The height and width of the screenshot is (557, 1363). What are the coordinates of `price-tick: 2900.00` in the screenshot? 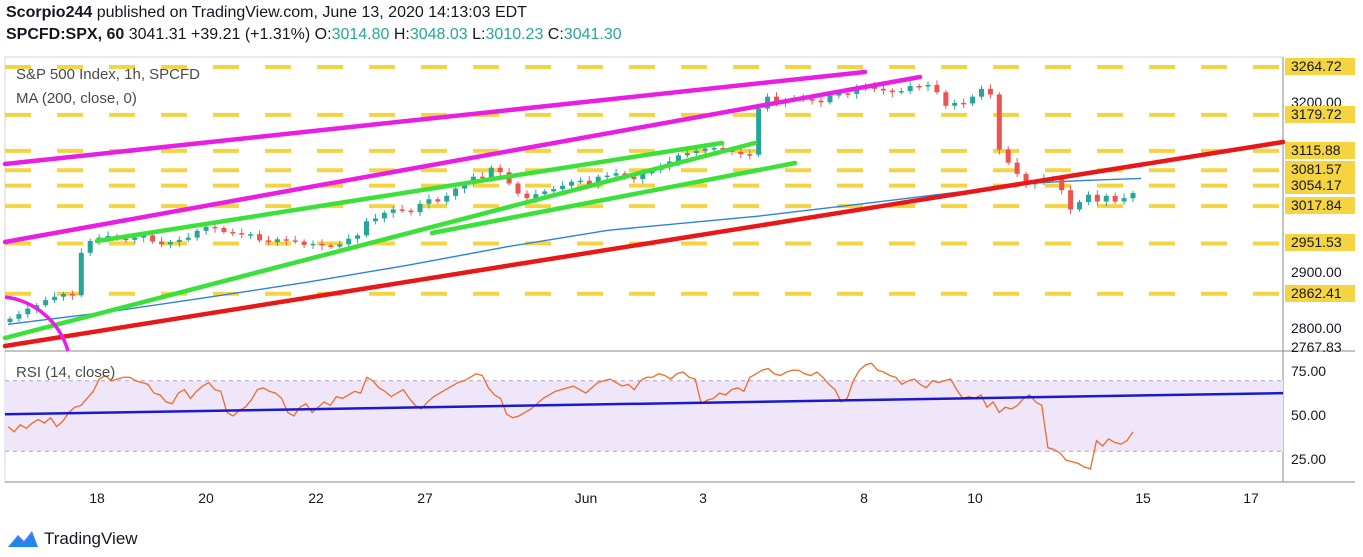 It's located at (1316, 271).